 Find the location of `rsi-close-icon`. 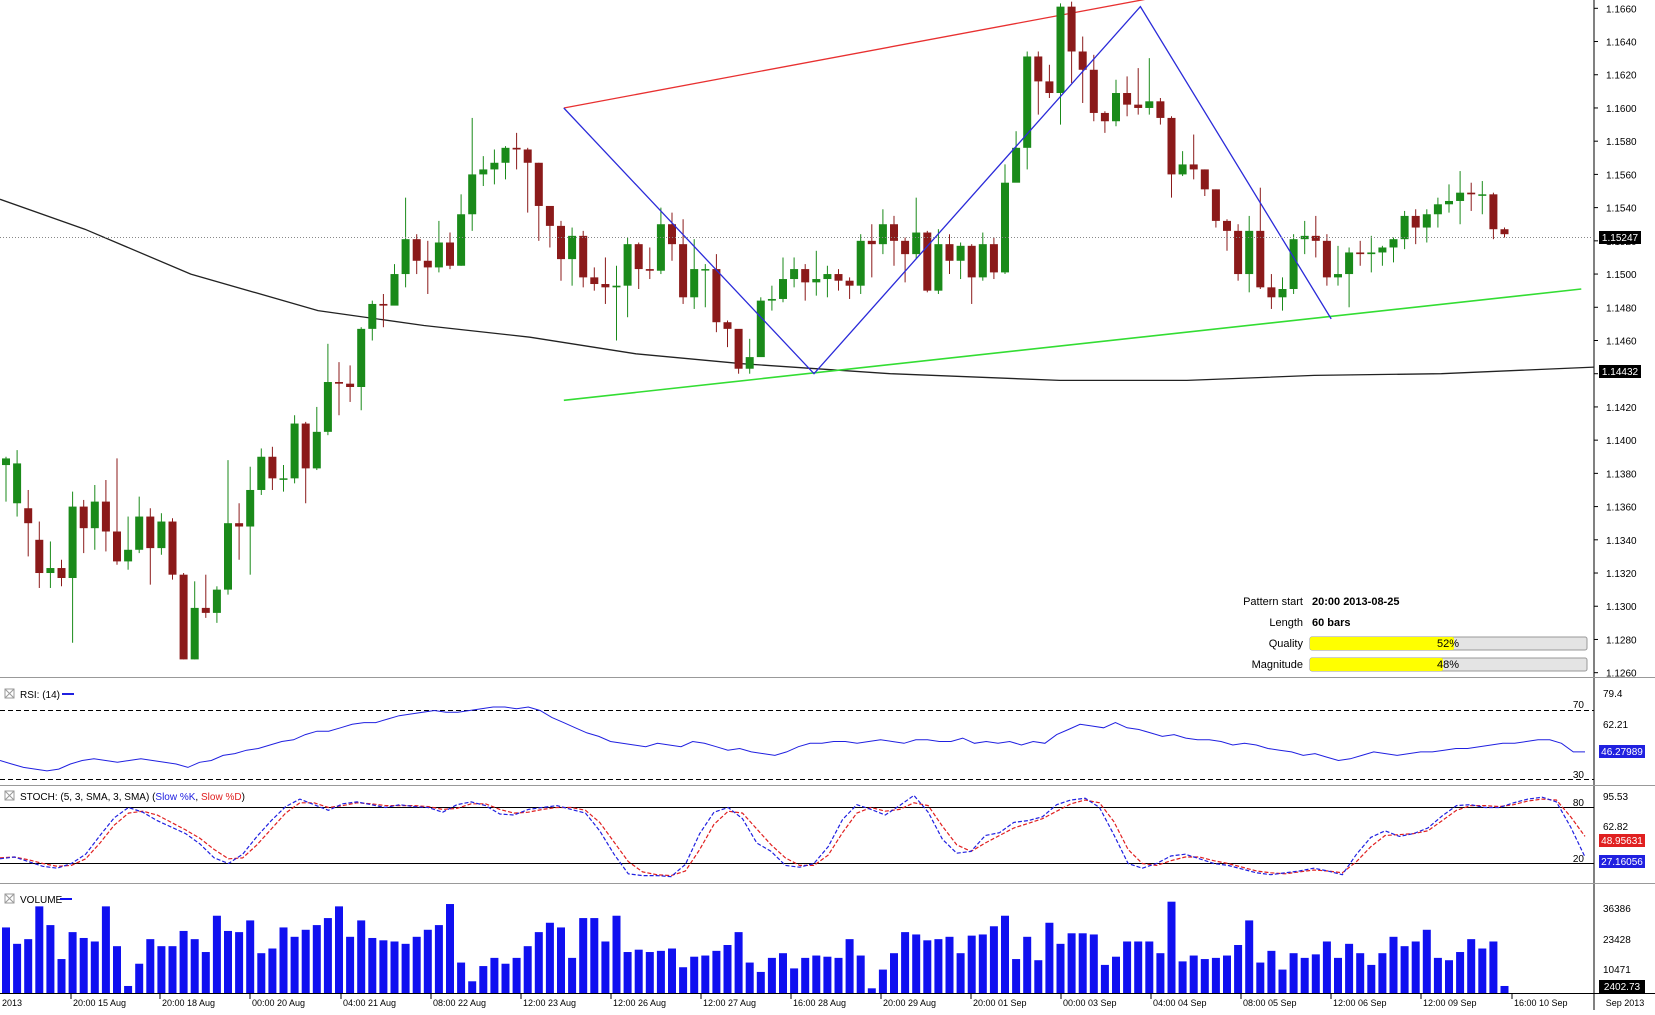

rsi-close-icon is located at coordinates (9, 693).